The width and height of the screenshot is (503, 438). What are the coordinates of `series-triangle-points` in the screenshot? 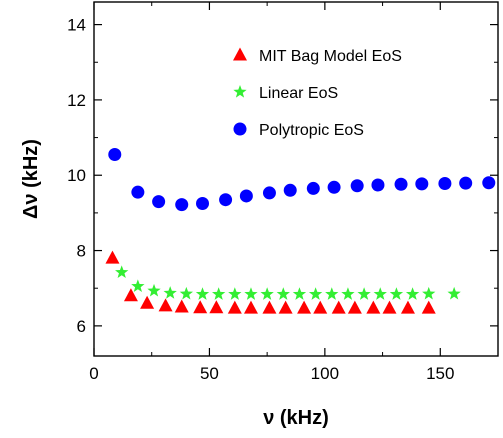 It's located at (270, 282).